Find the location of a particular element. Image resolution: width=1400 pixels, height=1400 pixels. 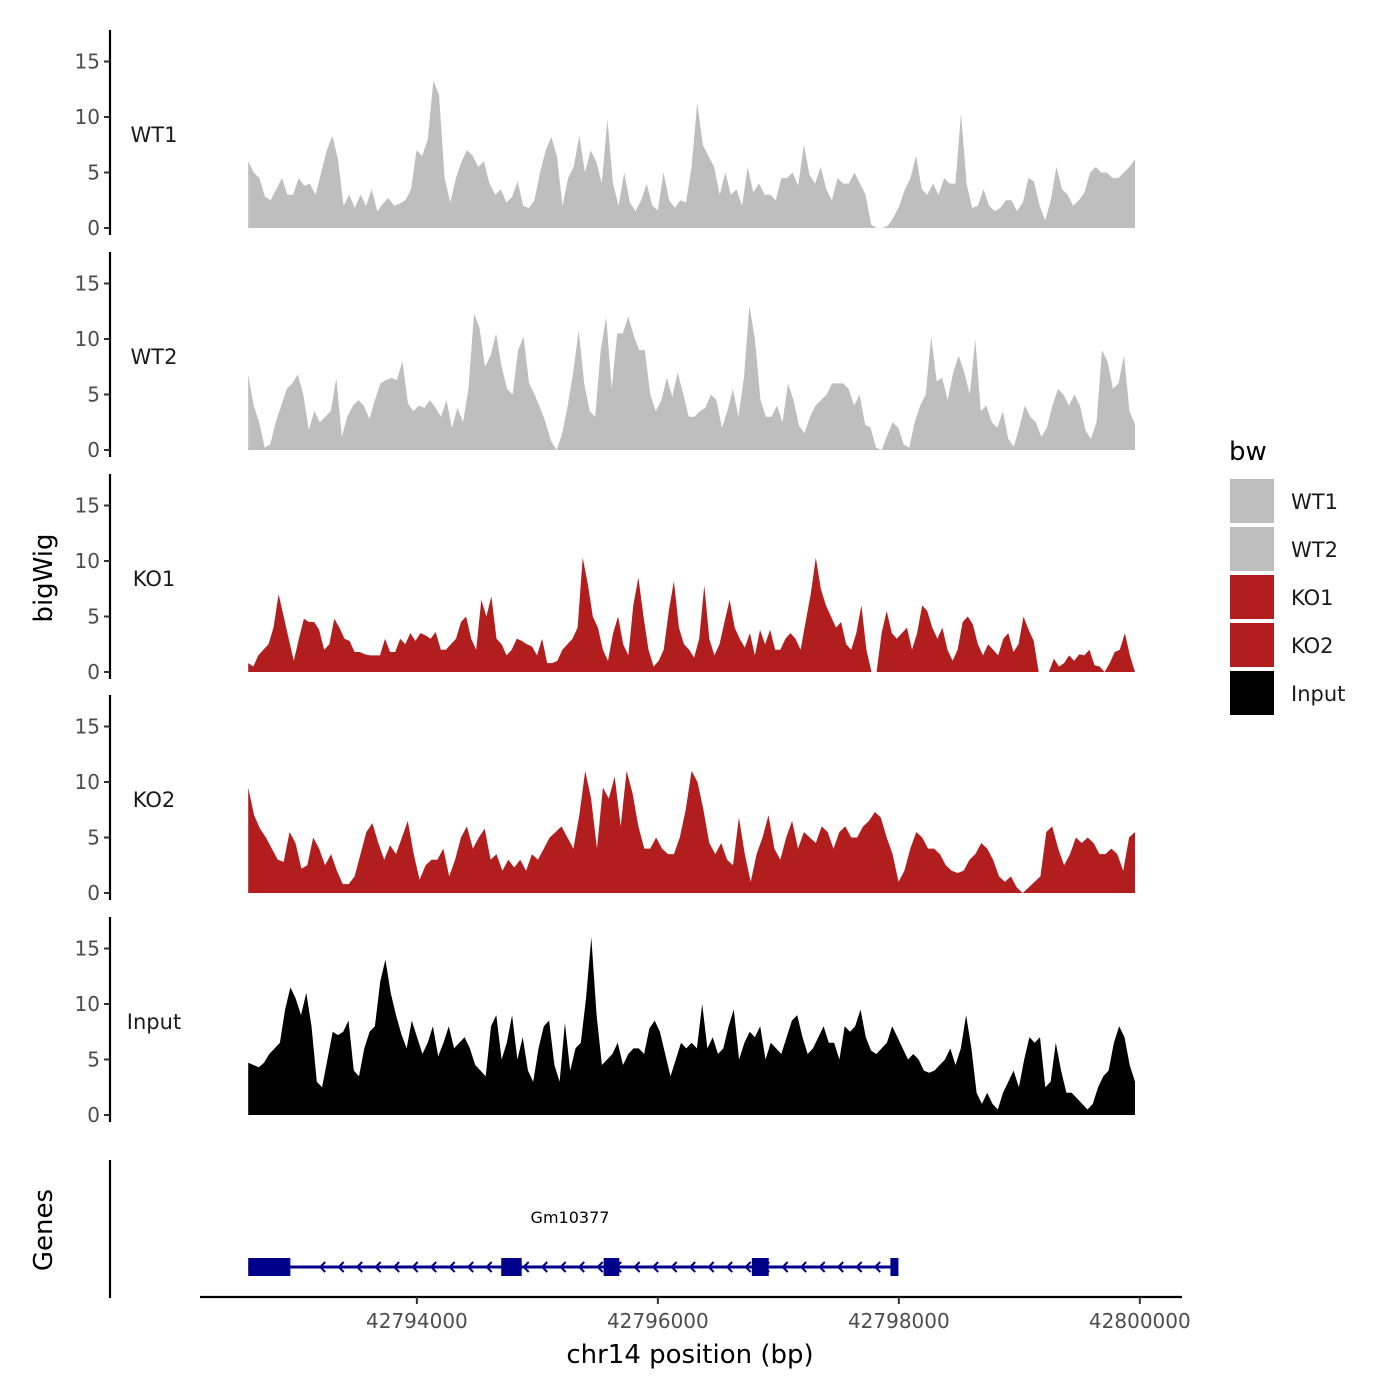

legend-label-ko1: KO1 is located at coordinates (1312, 598).